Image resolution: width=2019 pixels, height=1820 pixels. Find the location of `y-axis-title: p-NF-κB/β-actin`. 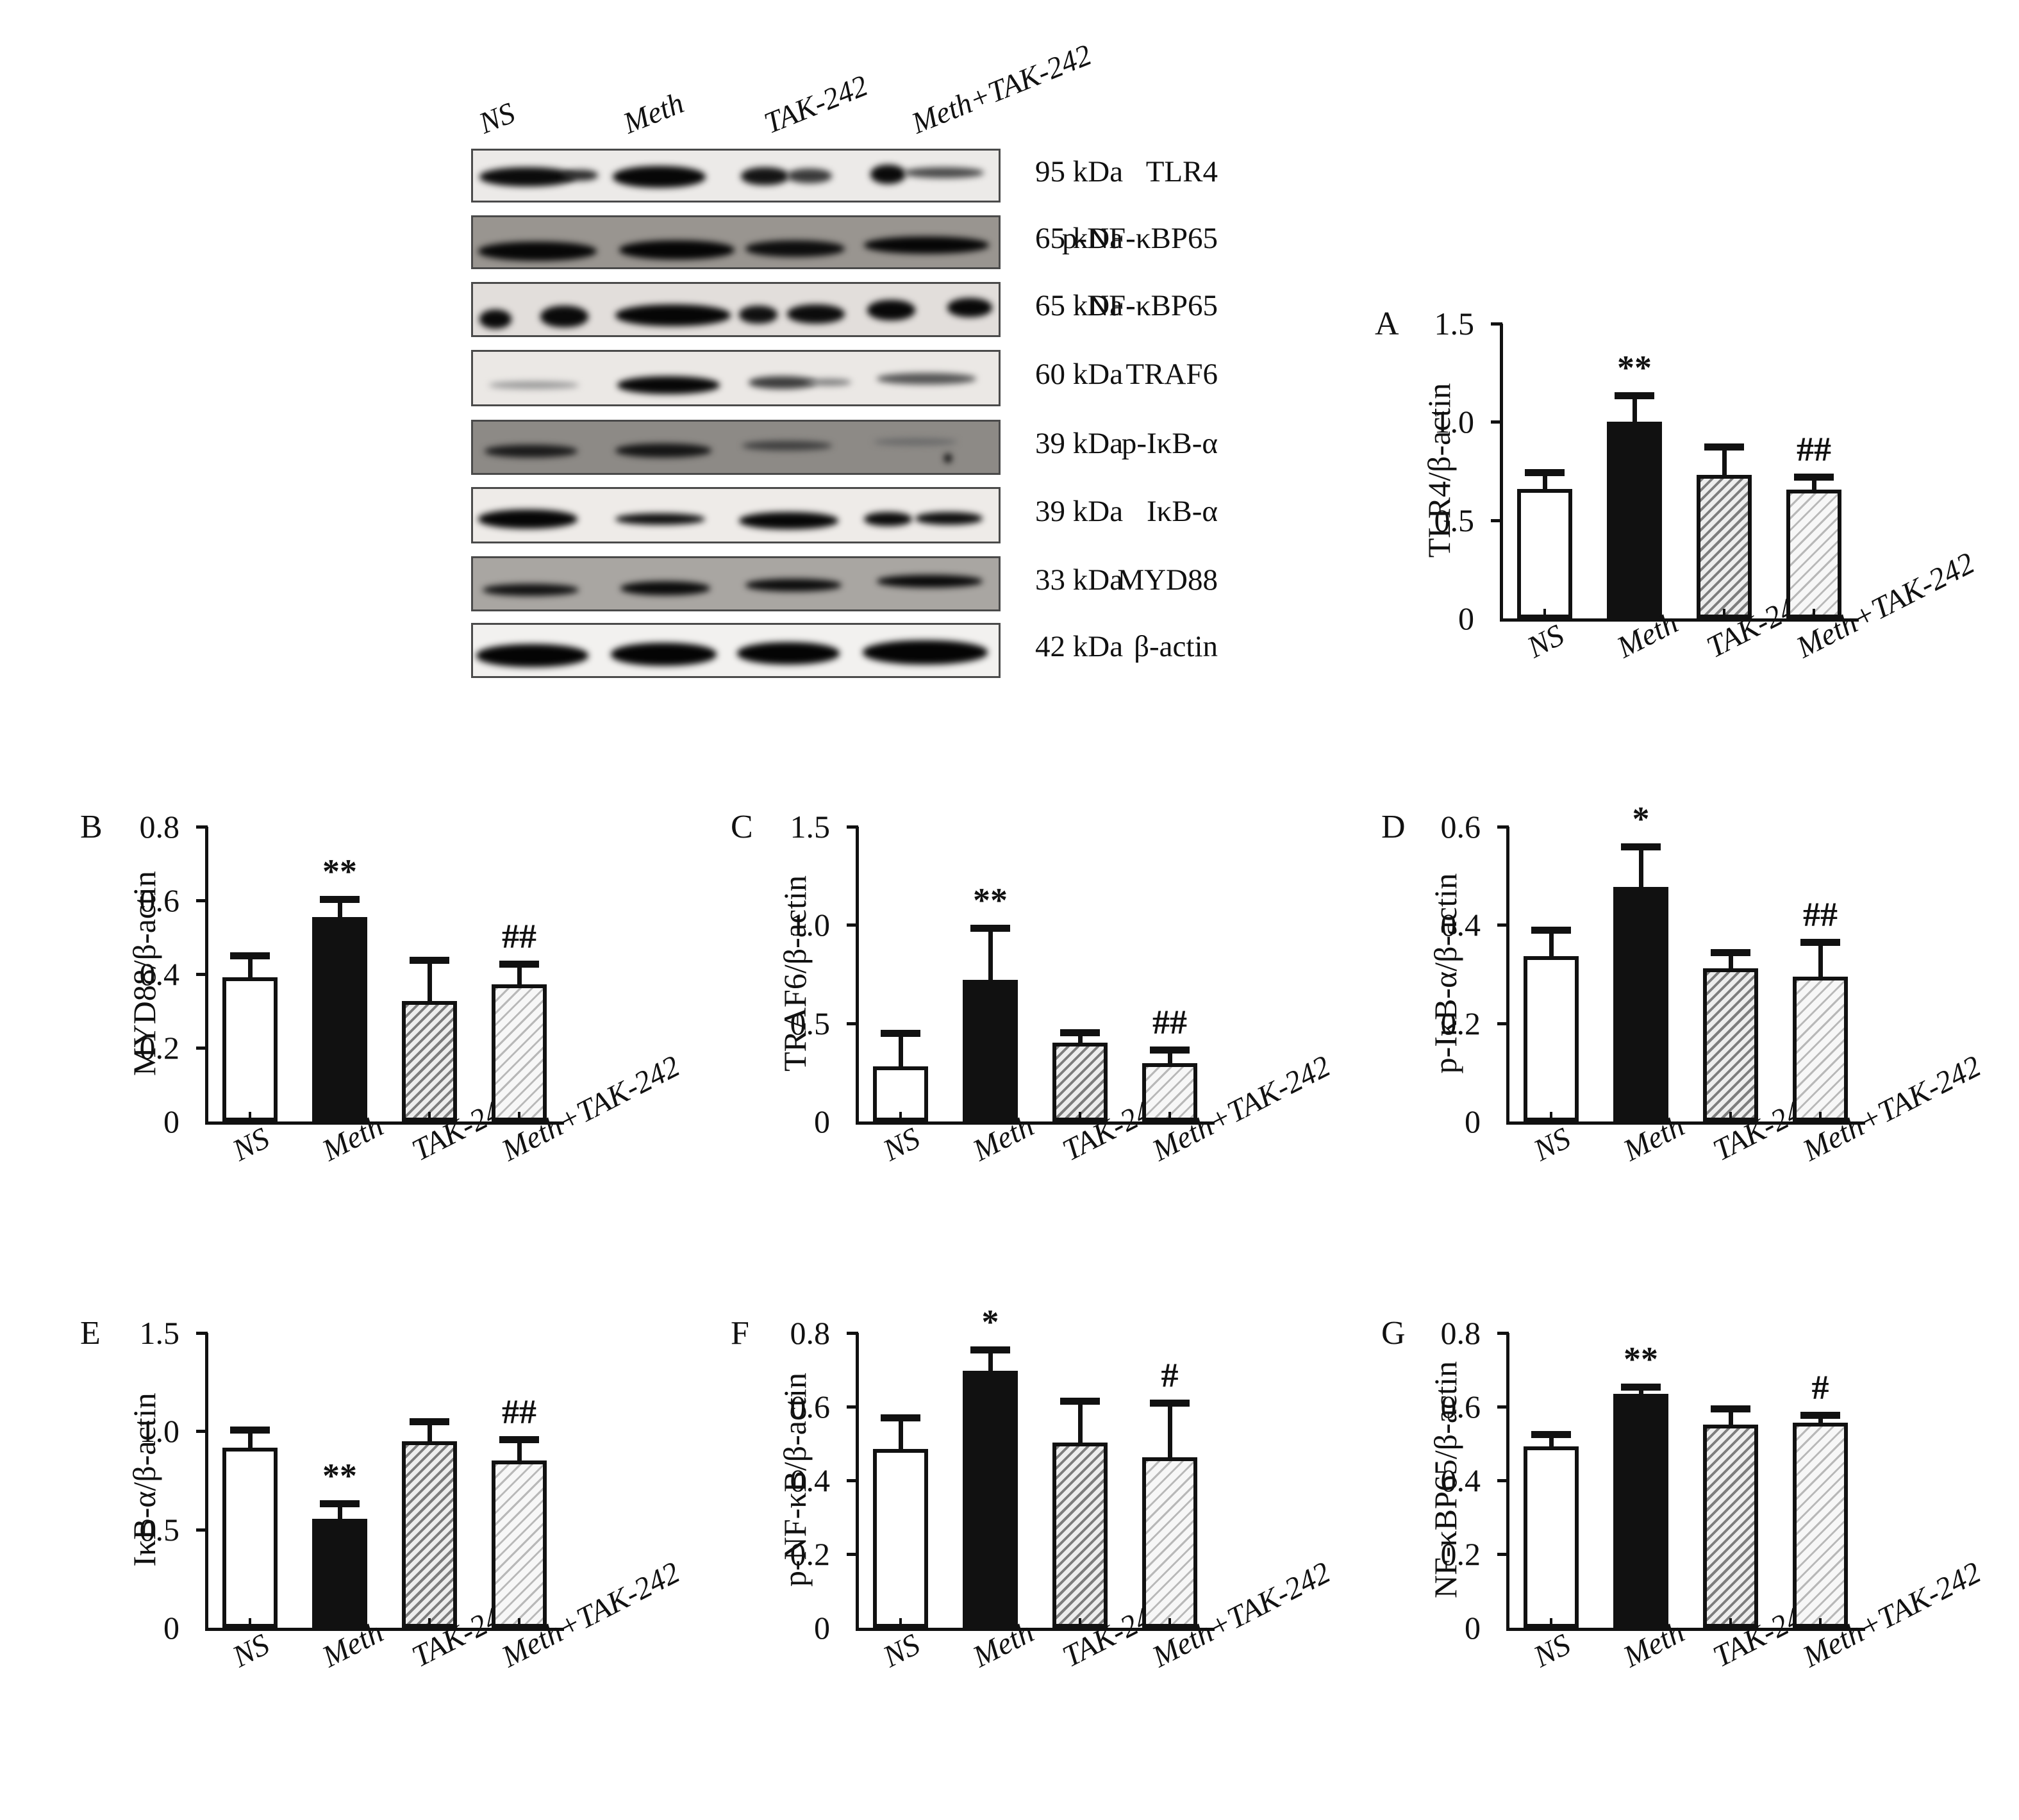

y-axis-title: p-NF-κB/β-actin is located at coordinates (795, 1480).